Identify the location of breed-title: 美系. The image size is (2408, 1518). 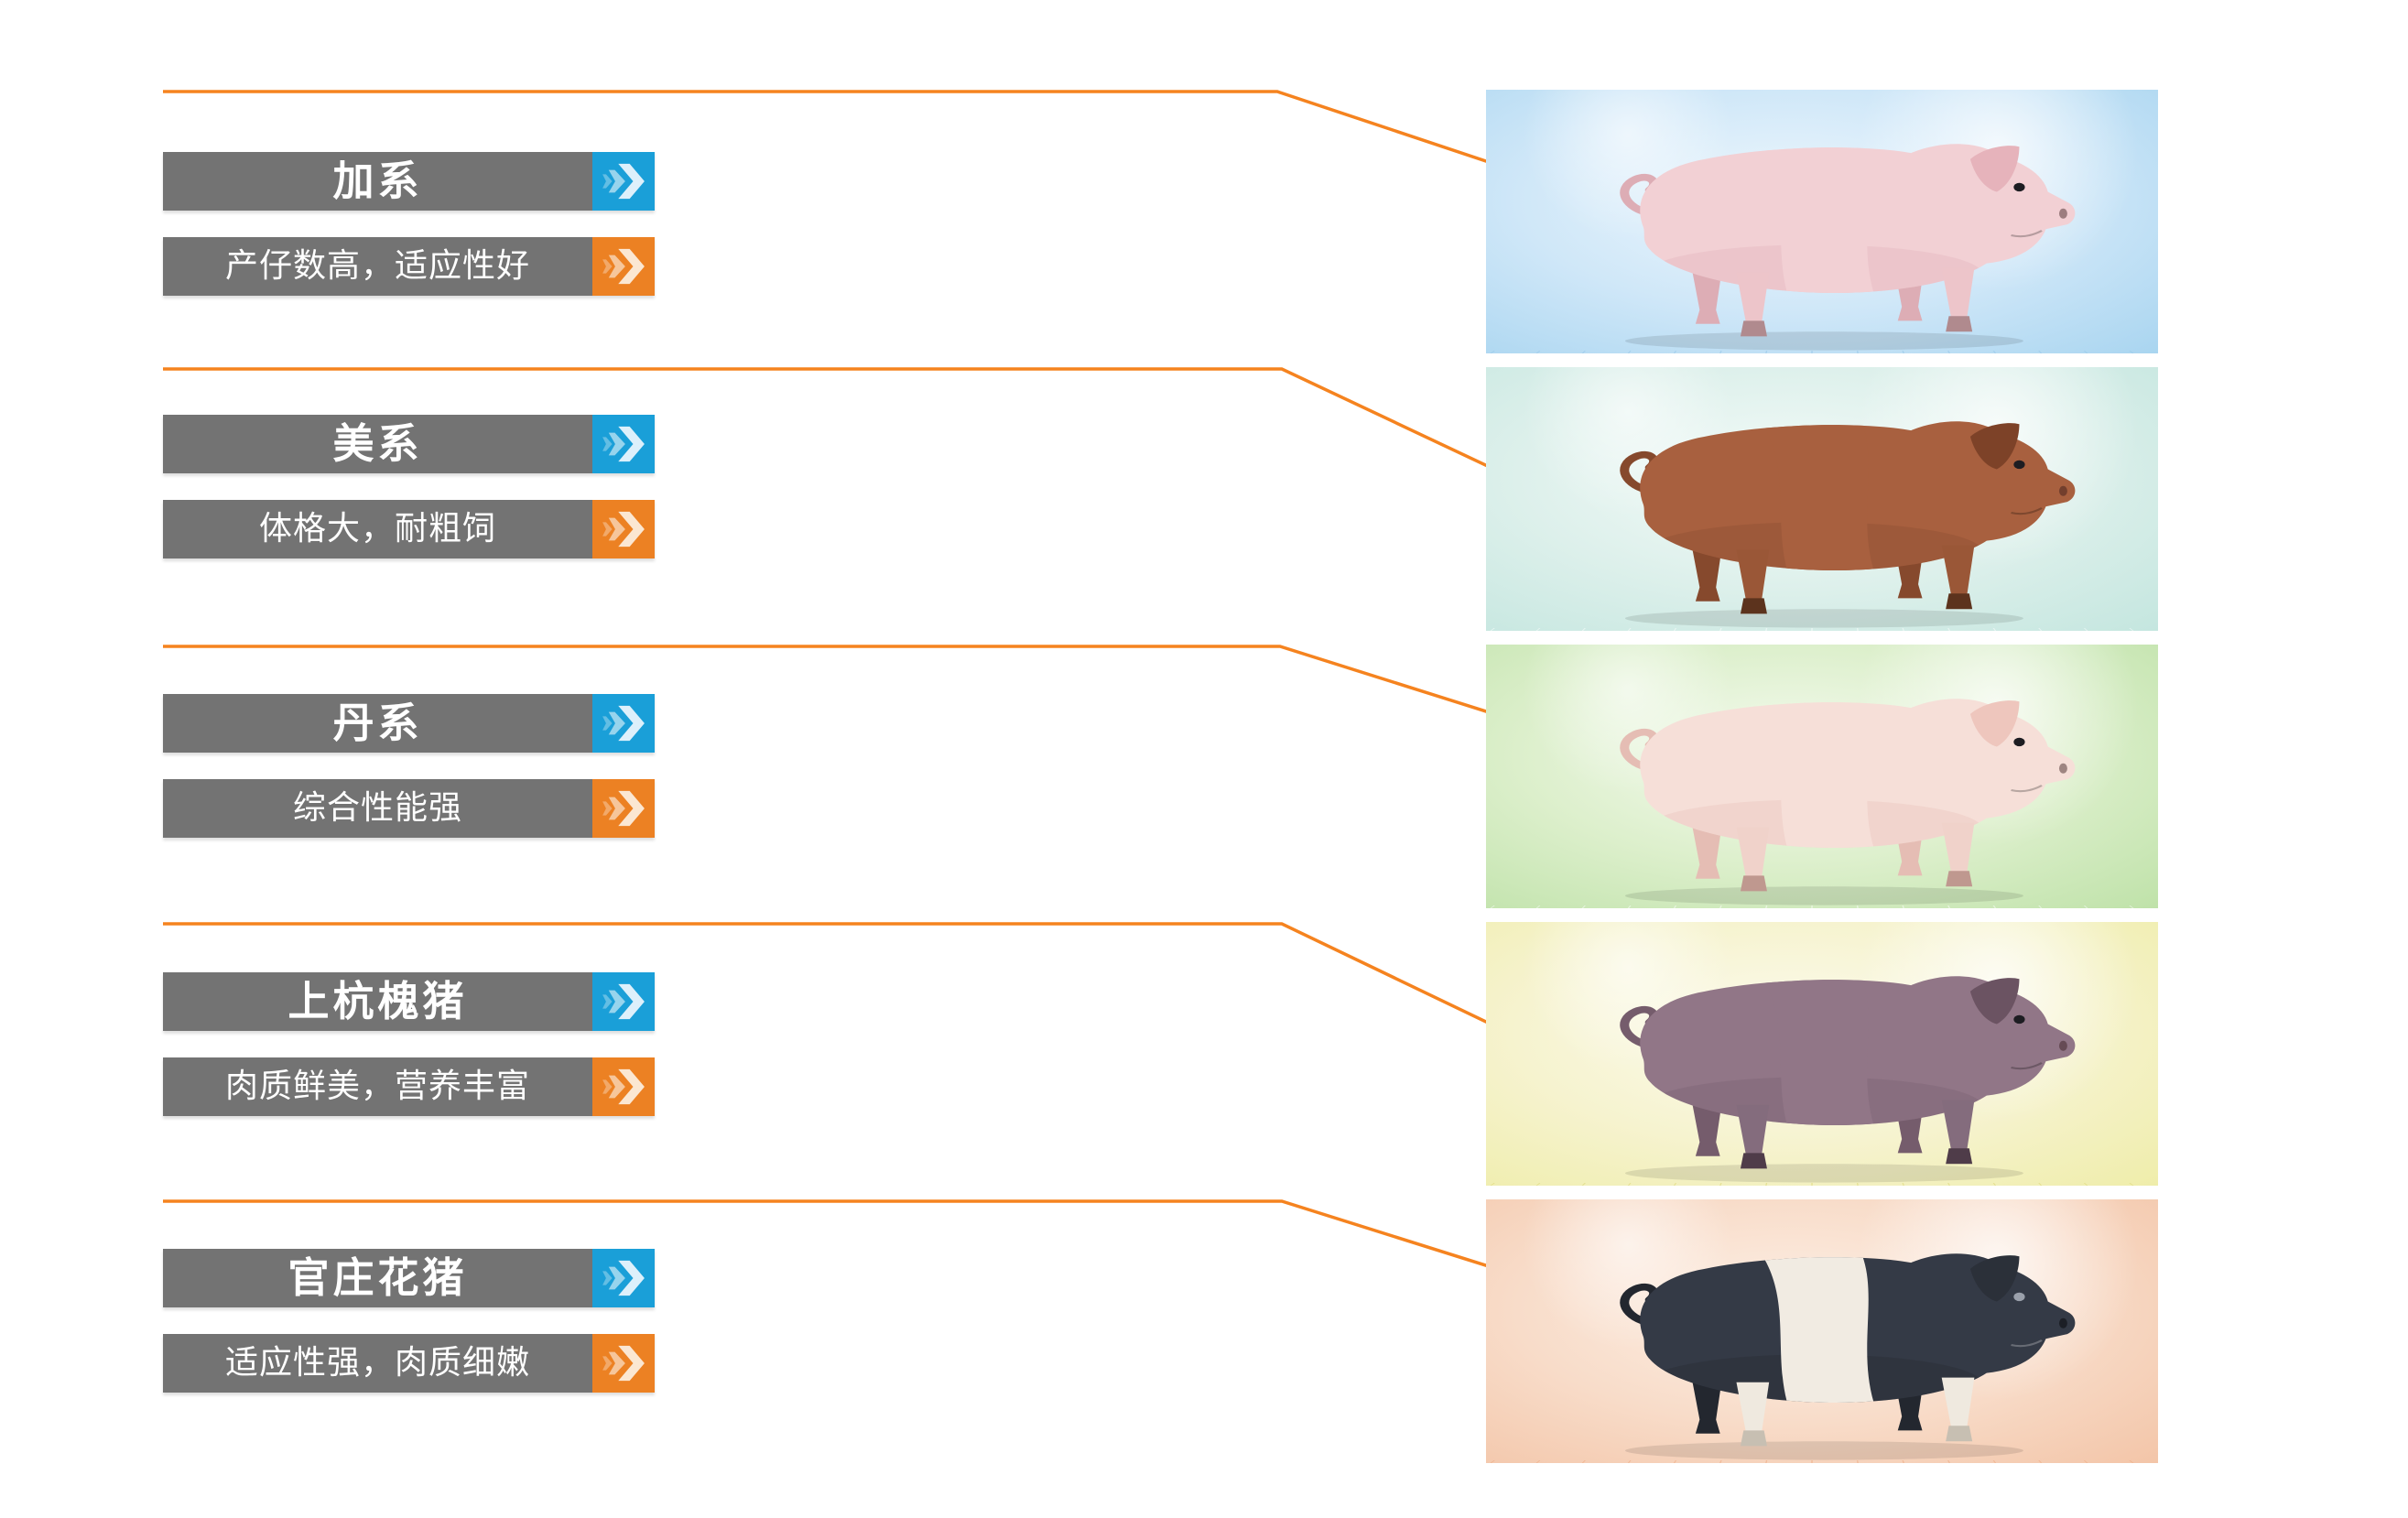
(377, 444).